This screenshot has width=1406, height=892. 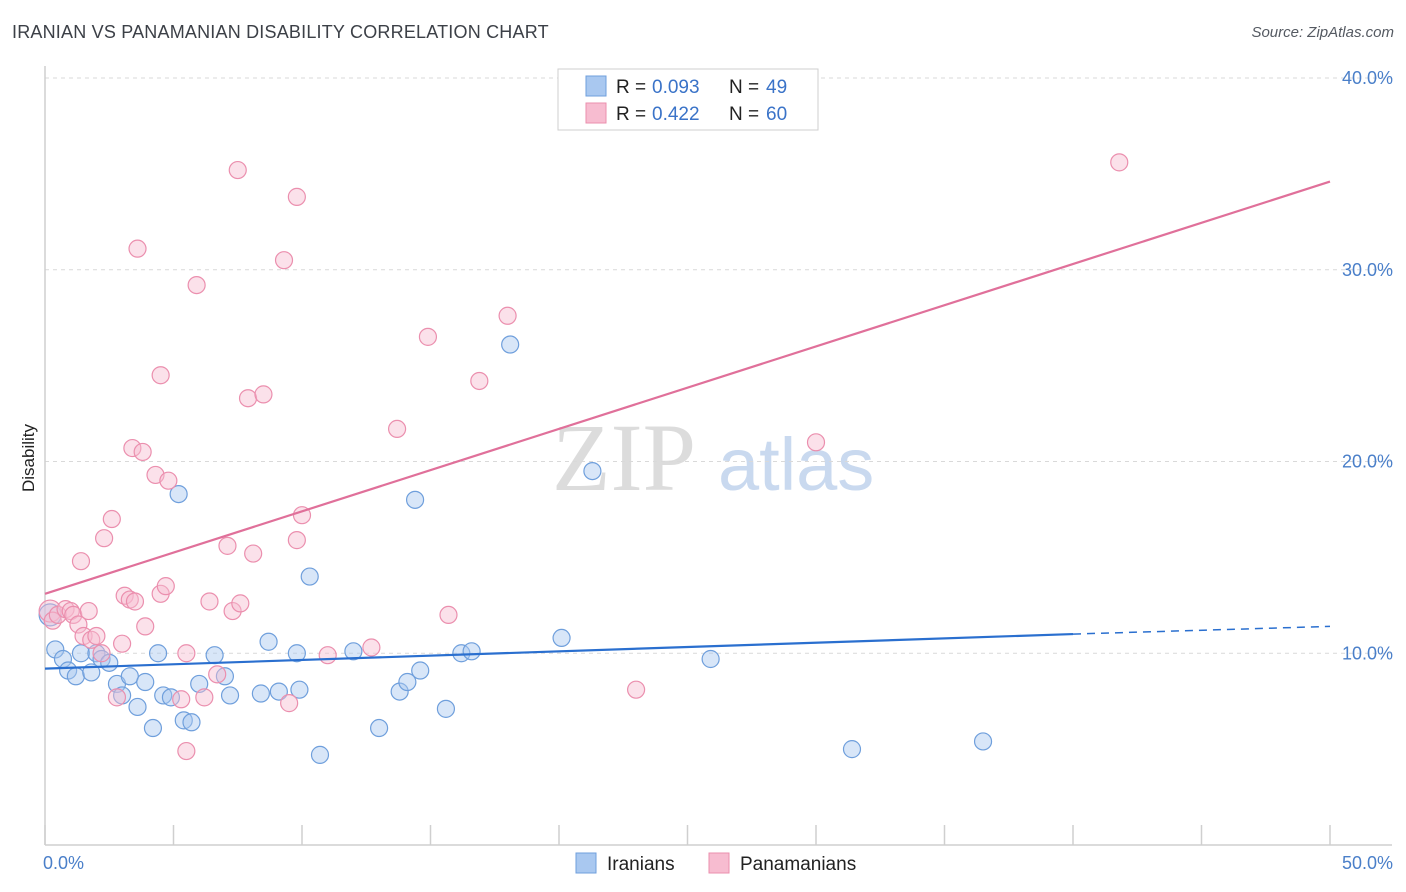 What do you see at coordinates (559, 651) in the screenshot?
I see `iranians-trend-line` at bounding box center [559, 651].